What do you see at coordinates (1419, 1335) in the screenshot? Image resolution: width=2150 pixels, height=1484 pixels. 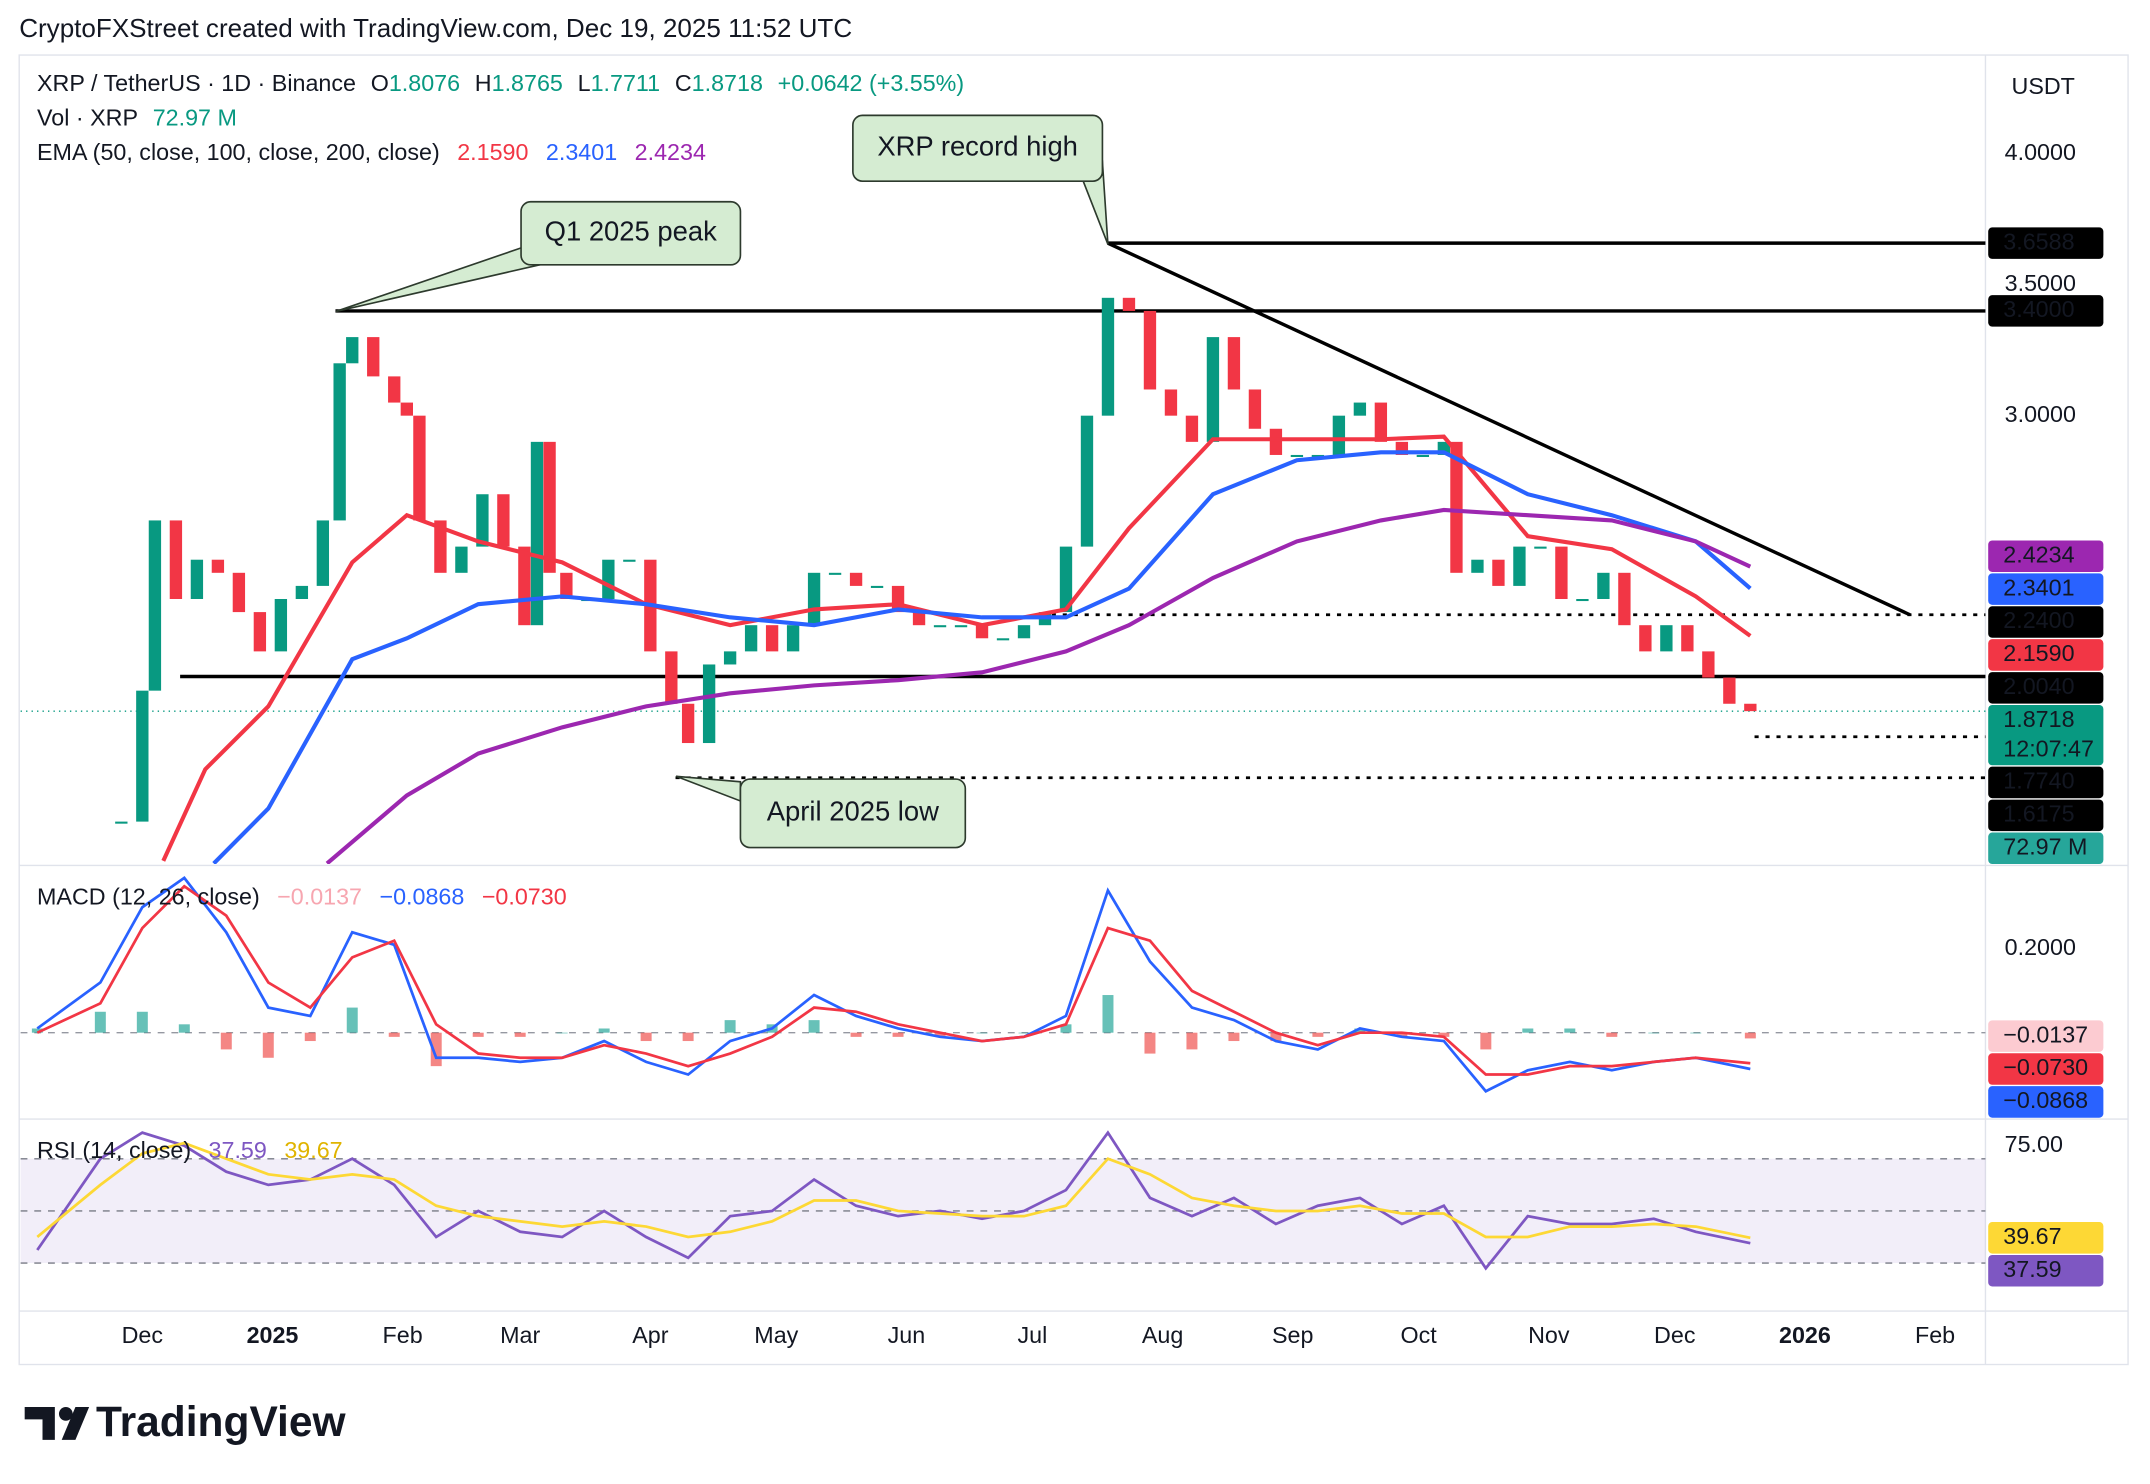 I see `x-tick-label: Oct` at bounding box center [1419, 1335].